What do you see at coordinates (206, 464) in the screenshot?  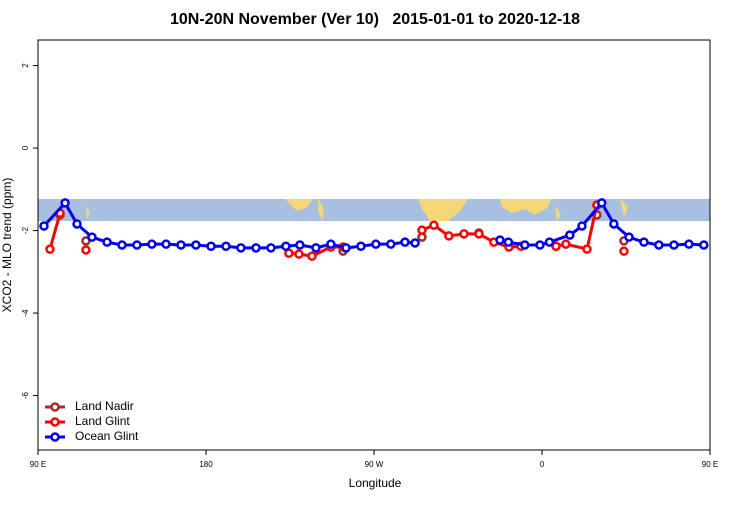 I see `x-tick-label: 180` at bounding box center [206, 464].